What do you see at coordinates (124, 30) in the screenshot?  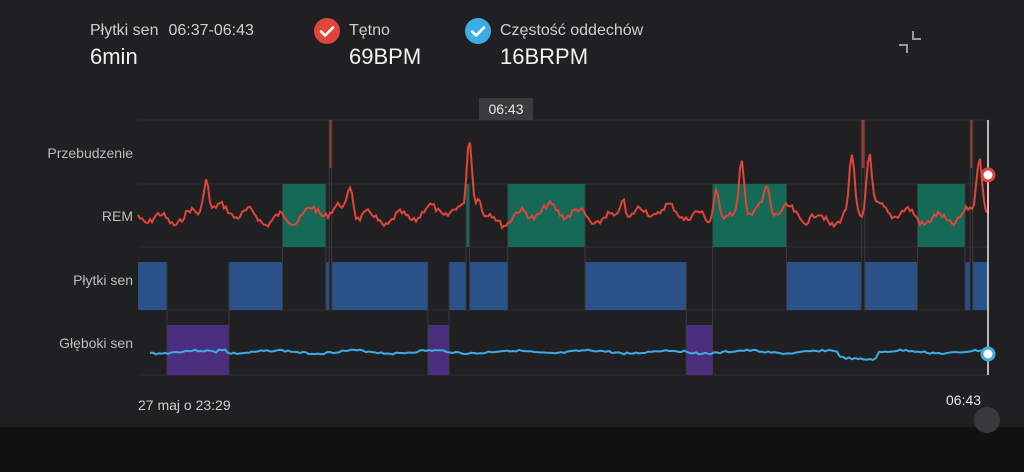 I see `stage-name: Płytki sen` at bounding box center [124, 30].